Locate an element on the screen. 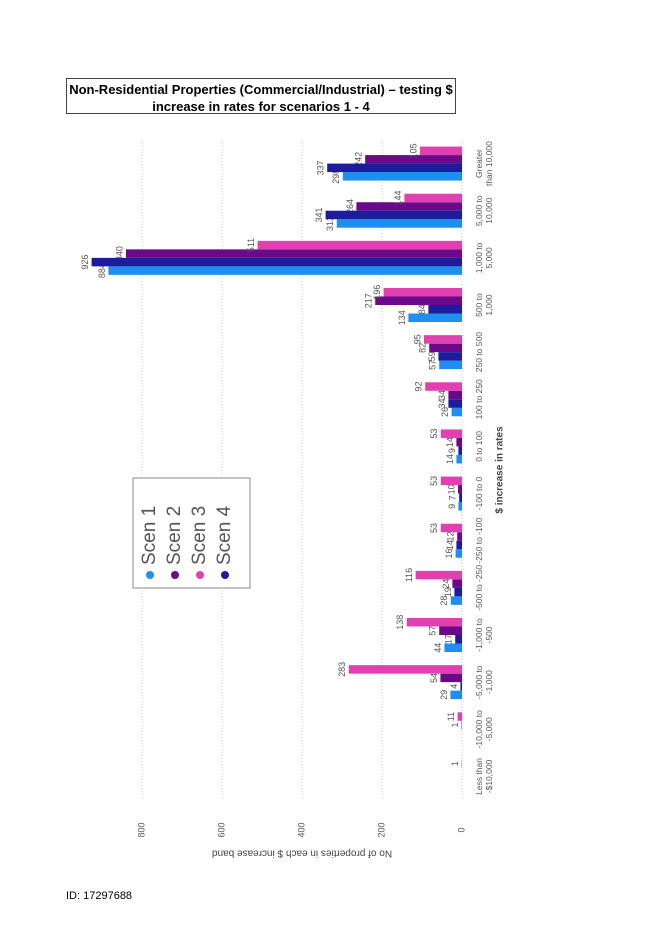 The image size is (645, 926). x-tick-label: Less than -$10,000 is located at coordinates (484, 776).